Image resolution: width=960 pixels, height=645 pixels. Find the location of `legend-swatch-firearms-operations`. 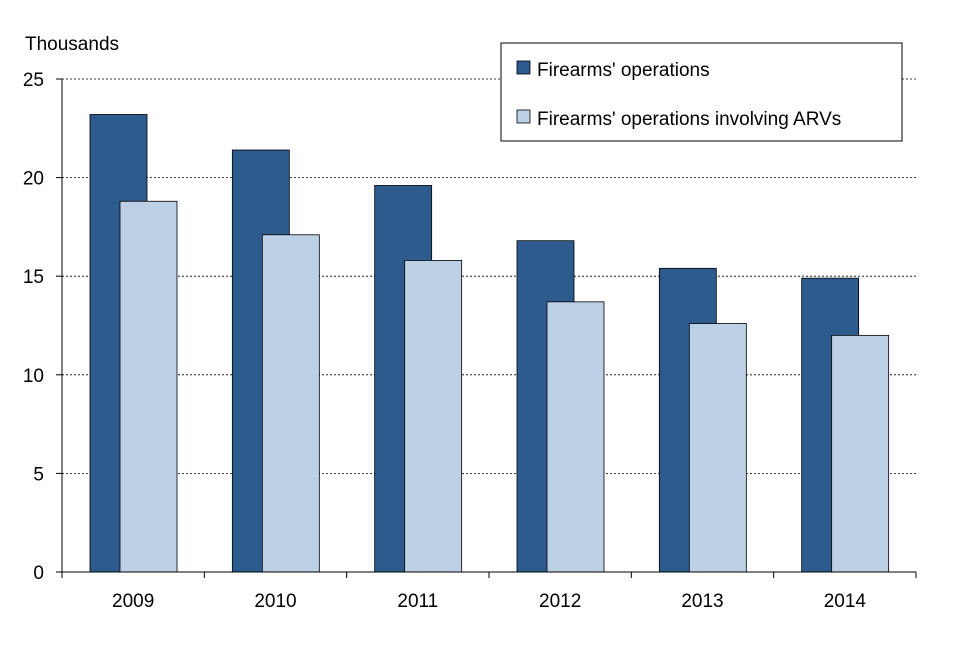

legend-swatch-firearms-operations is located at coordinates (523, 67).